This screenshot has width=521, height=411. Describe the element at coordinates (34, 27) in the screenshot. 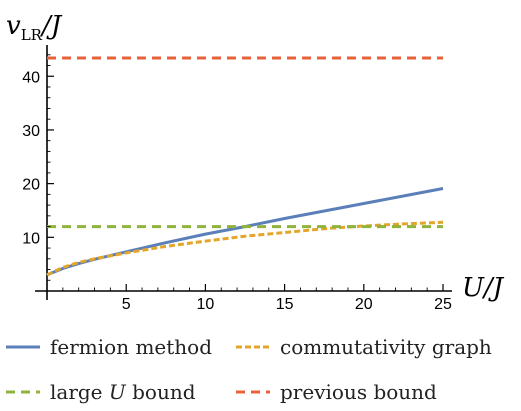

I see `y-axis-label: vLR/J` at that location.